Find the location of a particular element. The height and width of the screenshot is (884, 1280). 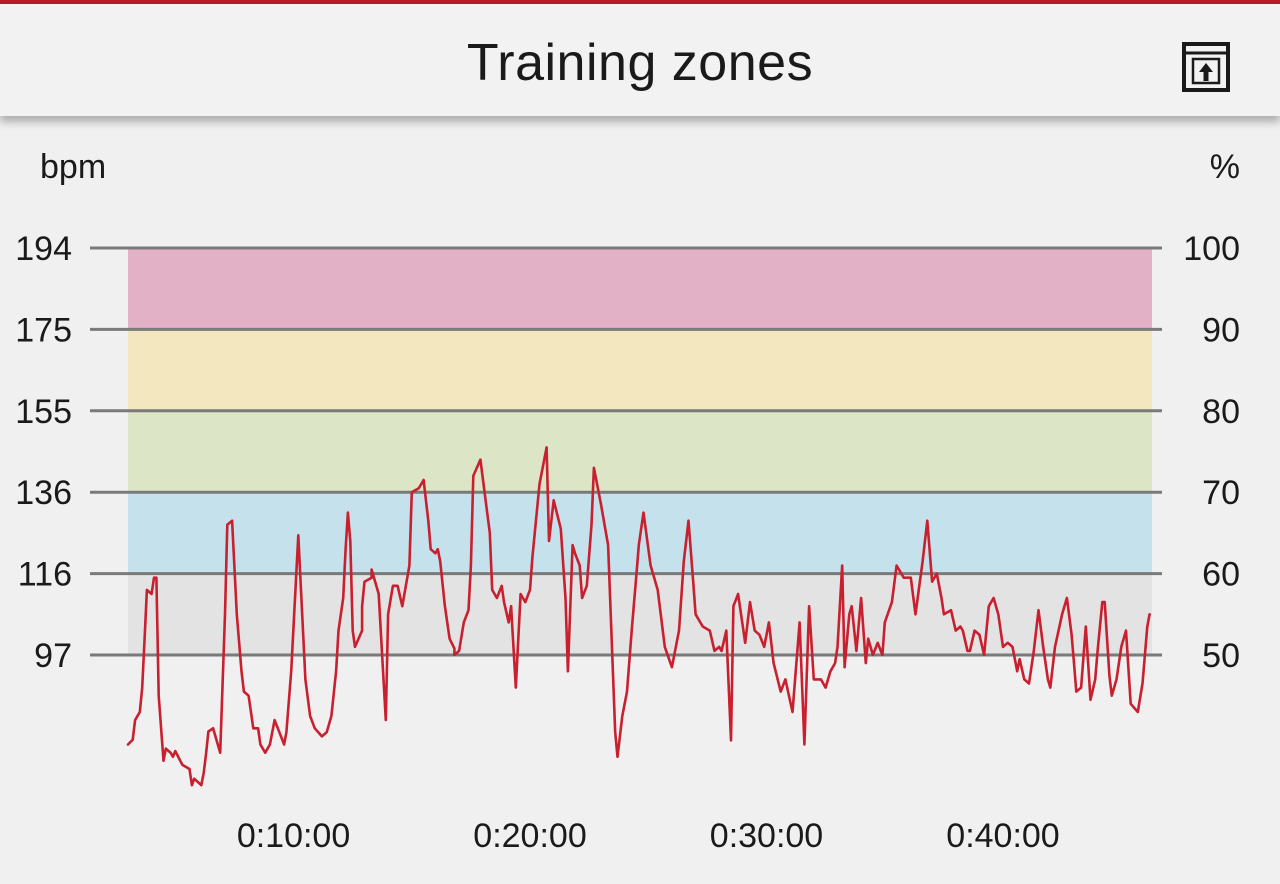

y2-tick-label: 80 is located at coordinates (1221, 412).